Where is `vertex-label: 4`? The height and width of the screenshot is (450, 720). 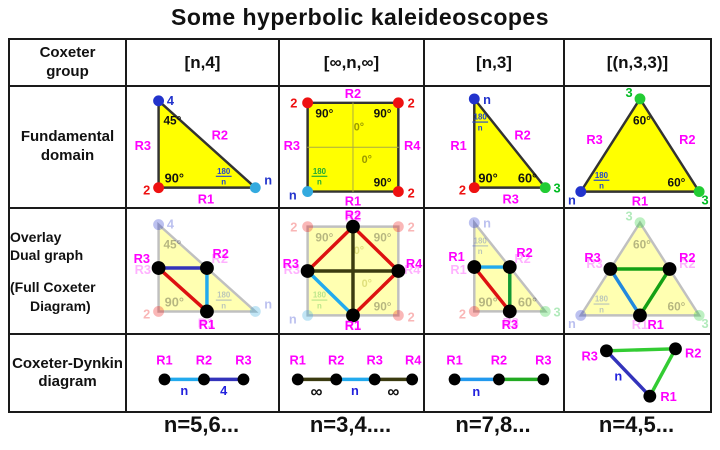 vertex-label: 4 is located at coordinates (171, 224).